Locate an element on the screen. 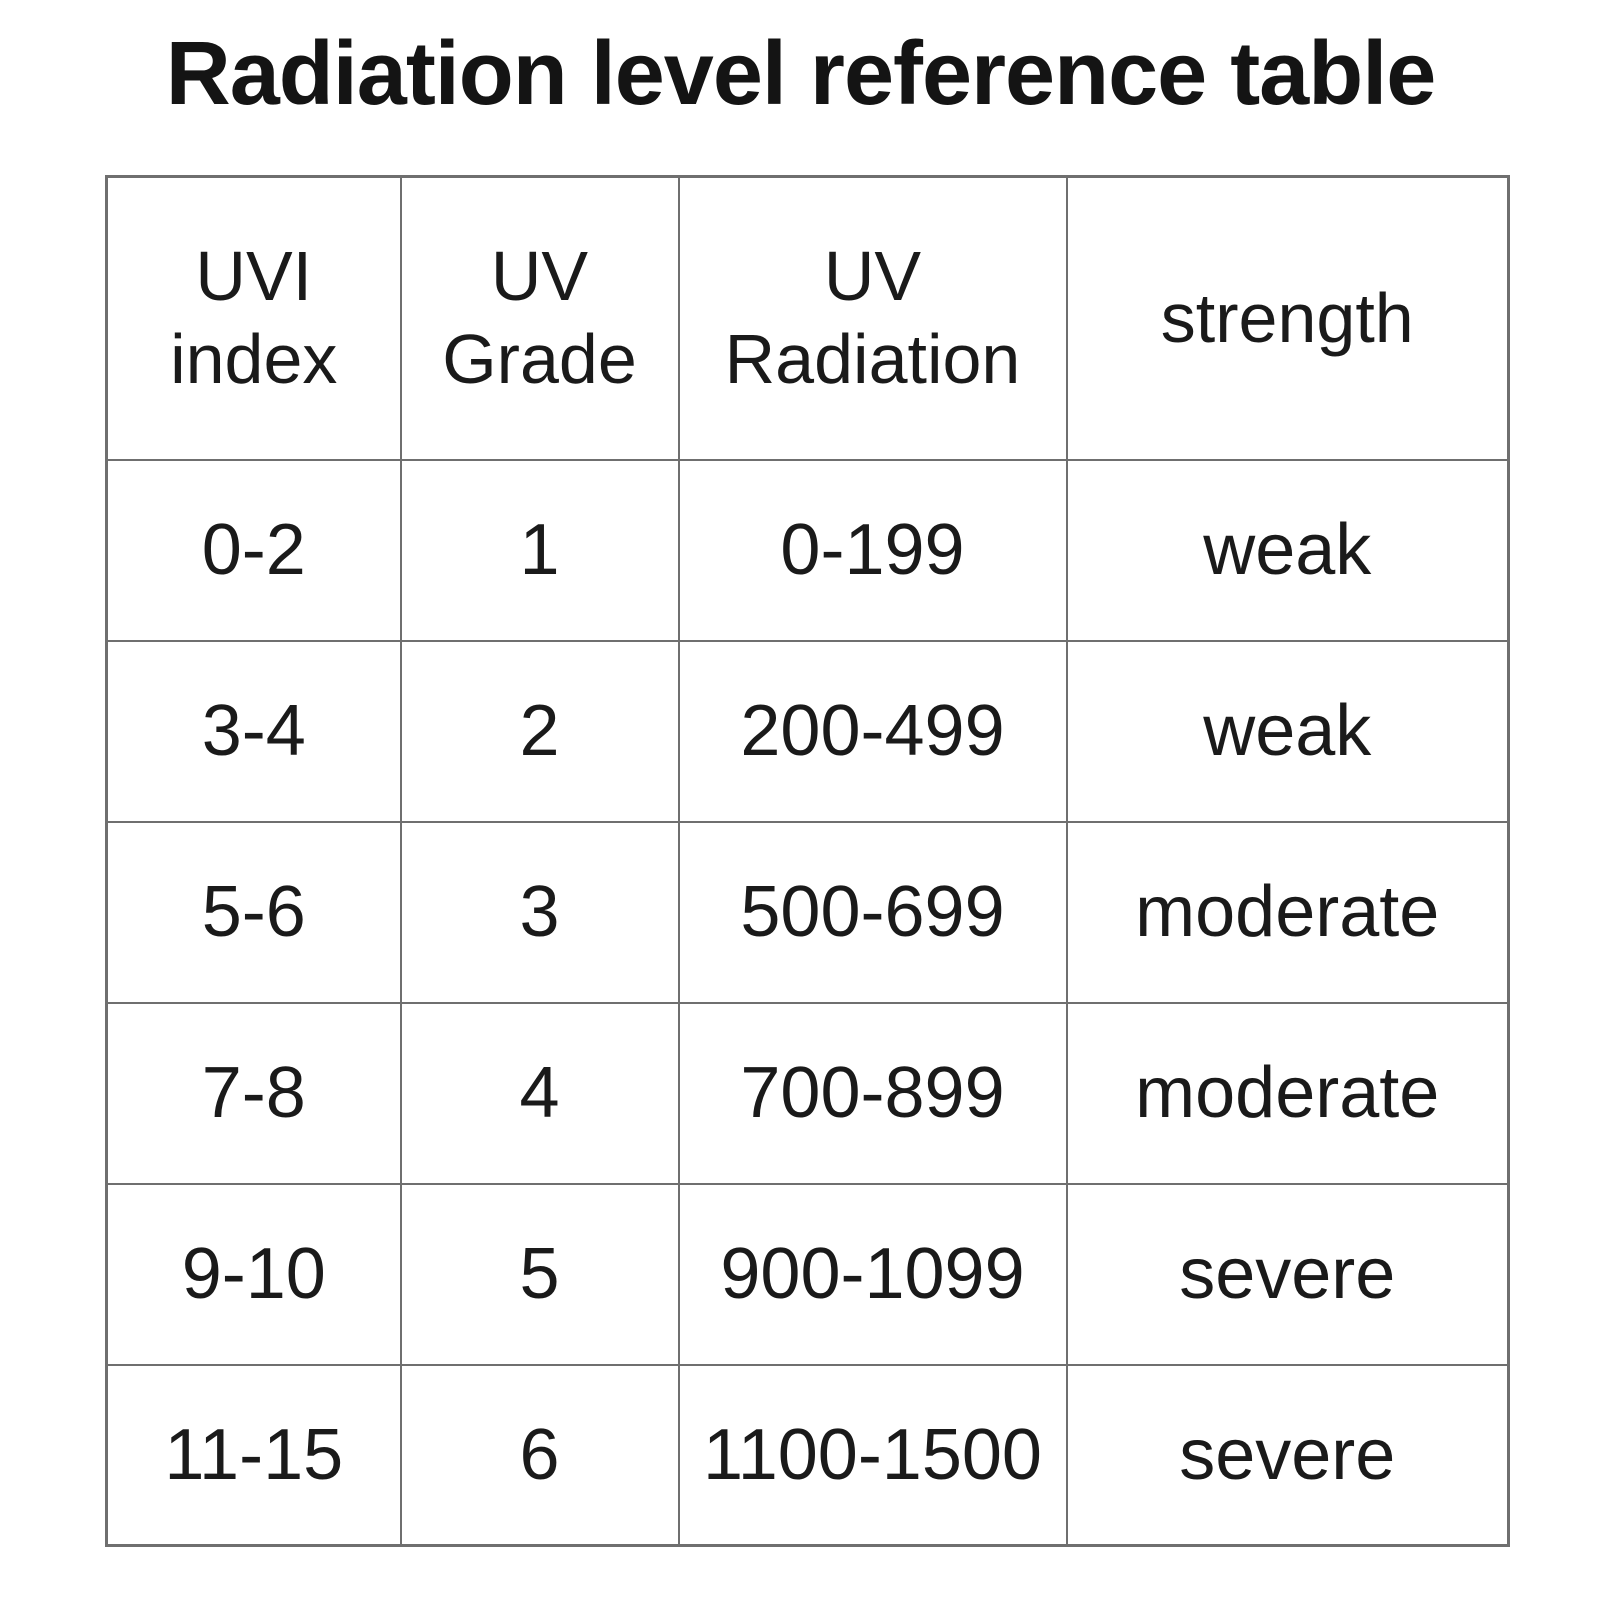 Image resolution: width=1601 pixels, height=1601 pixels. cell-uv-grade: 3 is located at coordinates (539, 912).